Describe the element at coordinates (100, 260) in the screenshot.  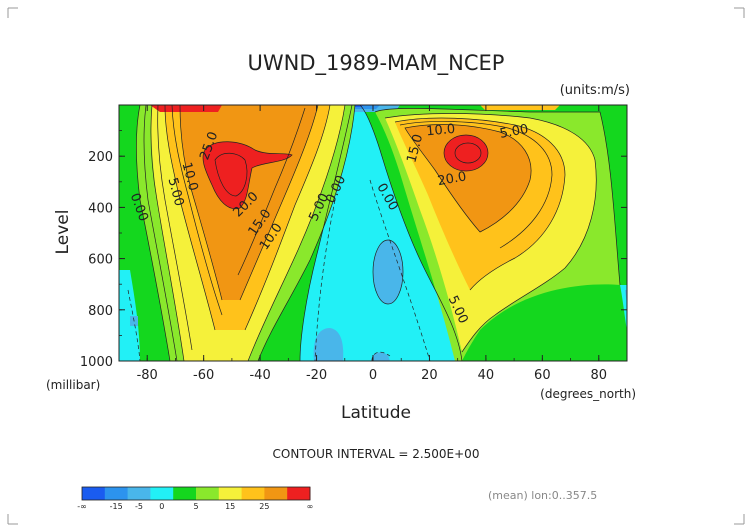
I see `y-tick-label: 600` at that location.